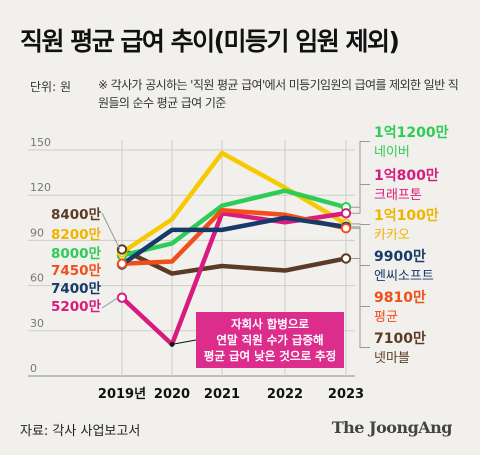 The height and width of the screenshot is (455, 480). I want to click on end-value-label-5: 7100만, so click(400, 339).